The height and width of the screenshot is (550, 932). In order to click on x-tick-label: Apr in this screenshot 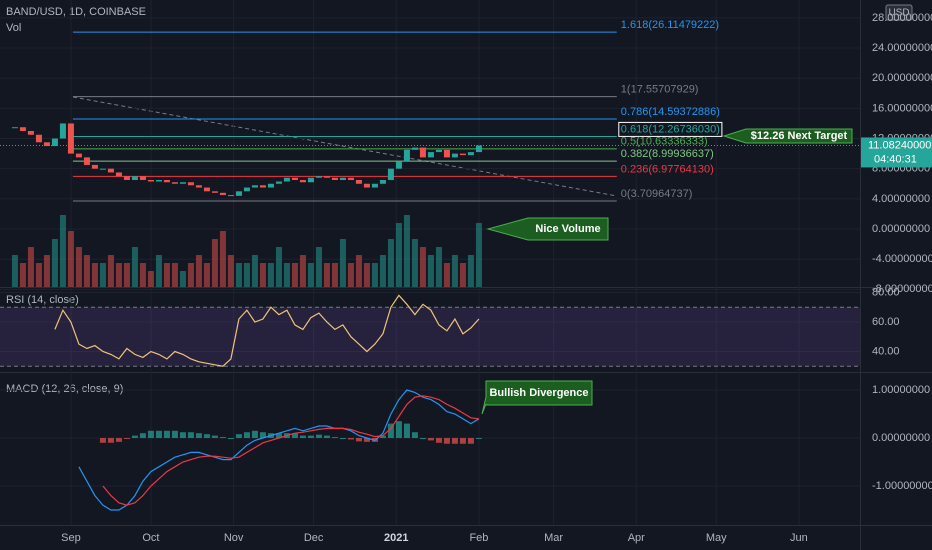, I will do `click(636, 538)`.